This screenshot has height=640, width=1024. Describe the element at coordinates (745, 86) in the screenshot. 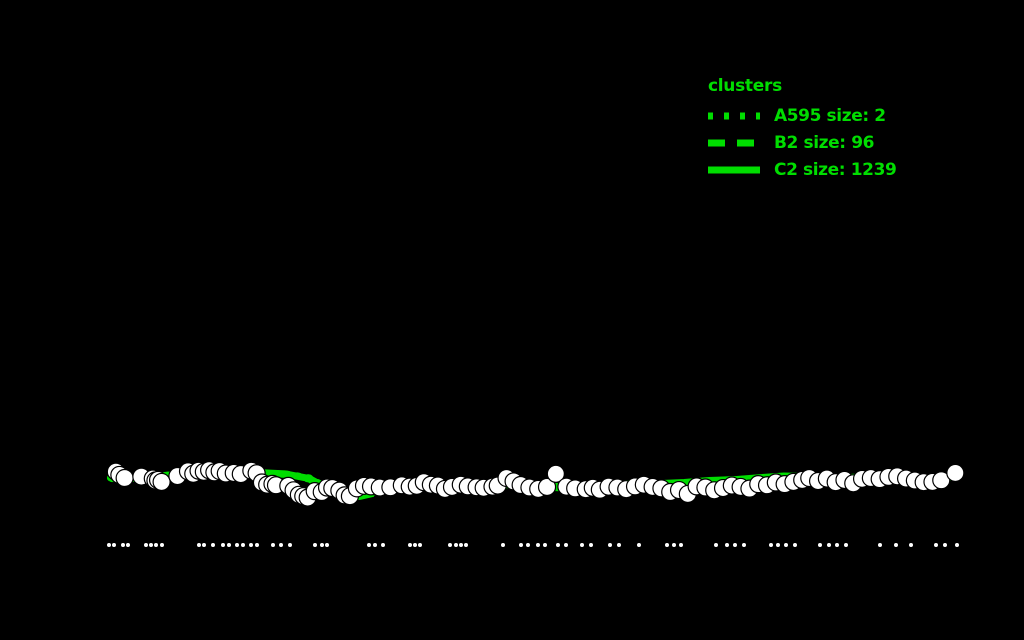

I see `legend-title: clusters` at that location.